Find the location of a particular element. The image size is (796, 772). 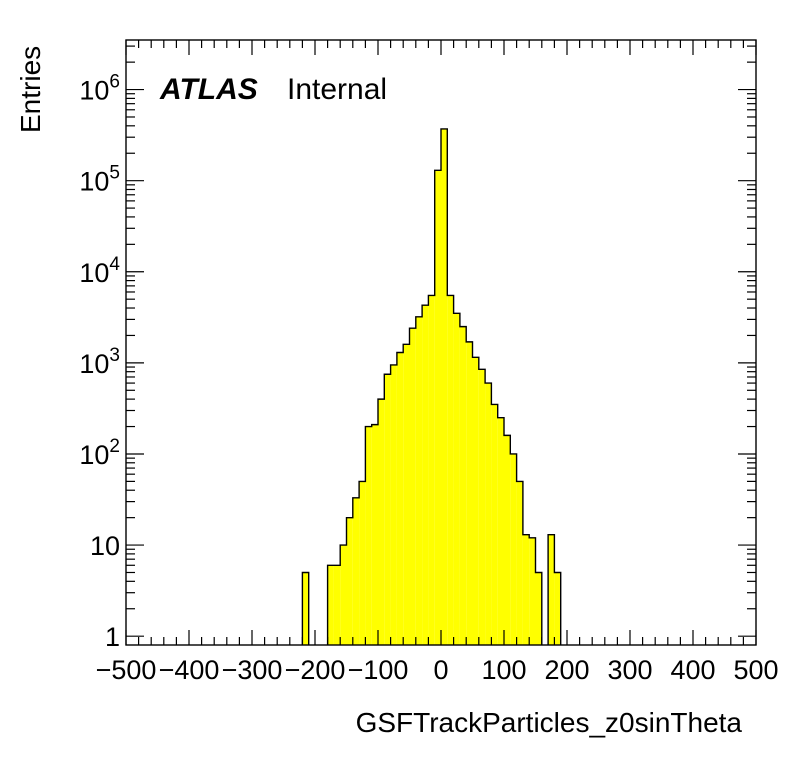

x-tick-label: −100 is located at coordinates (378, 670).